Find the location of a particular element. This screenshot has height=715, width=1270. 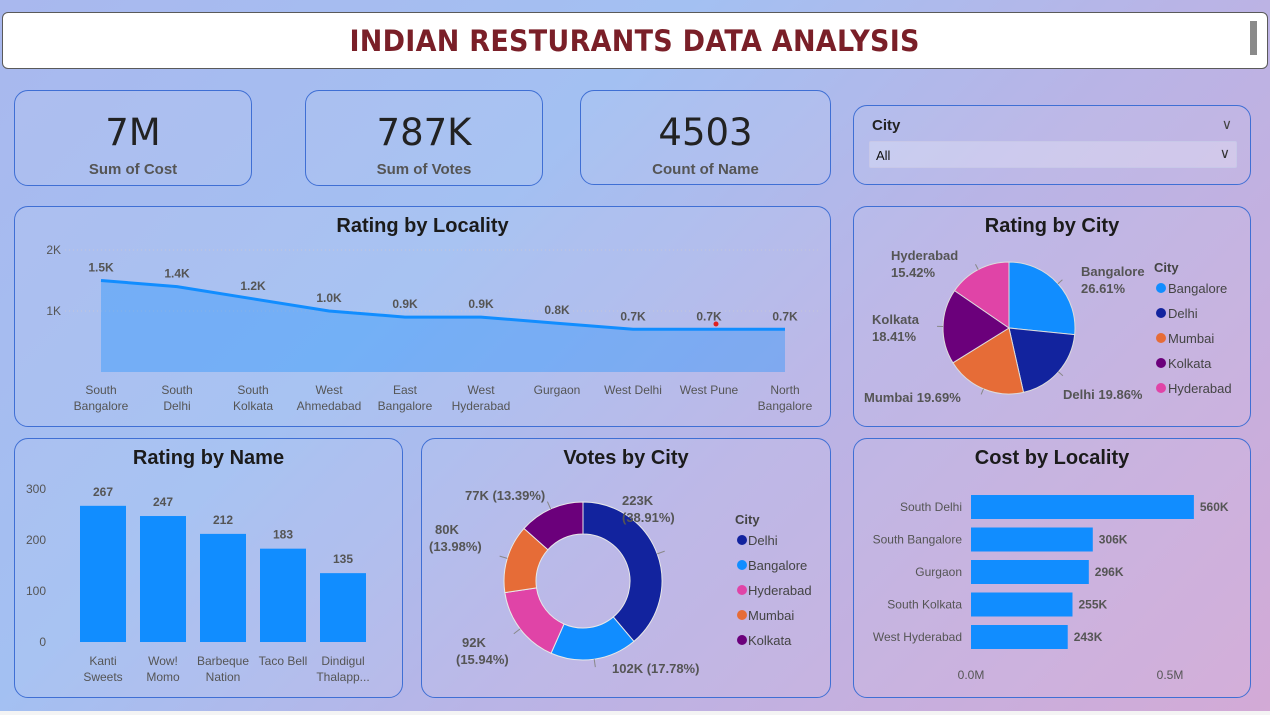

kpi-card-cost: 7M Sum of Cost is located at coordinates (133, 138).